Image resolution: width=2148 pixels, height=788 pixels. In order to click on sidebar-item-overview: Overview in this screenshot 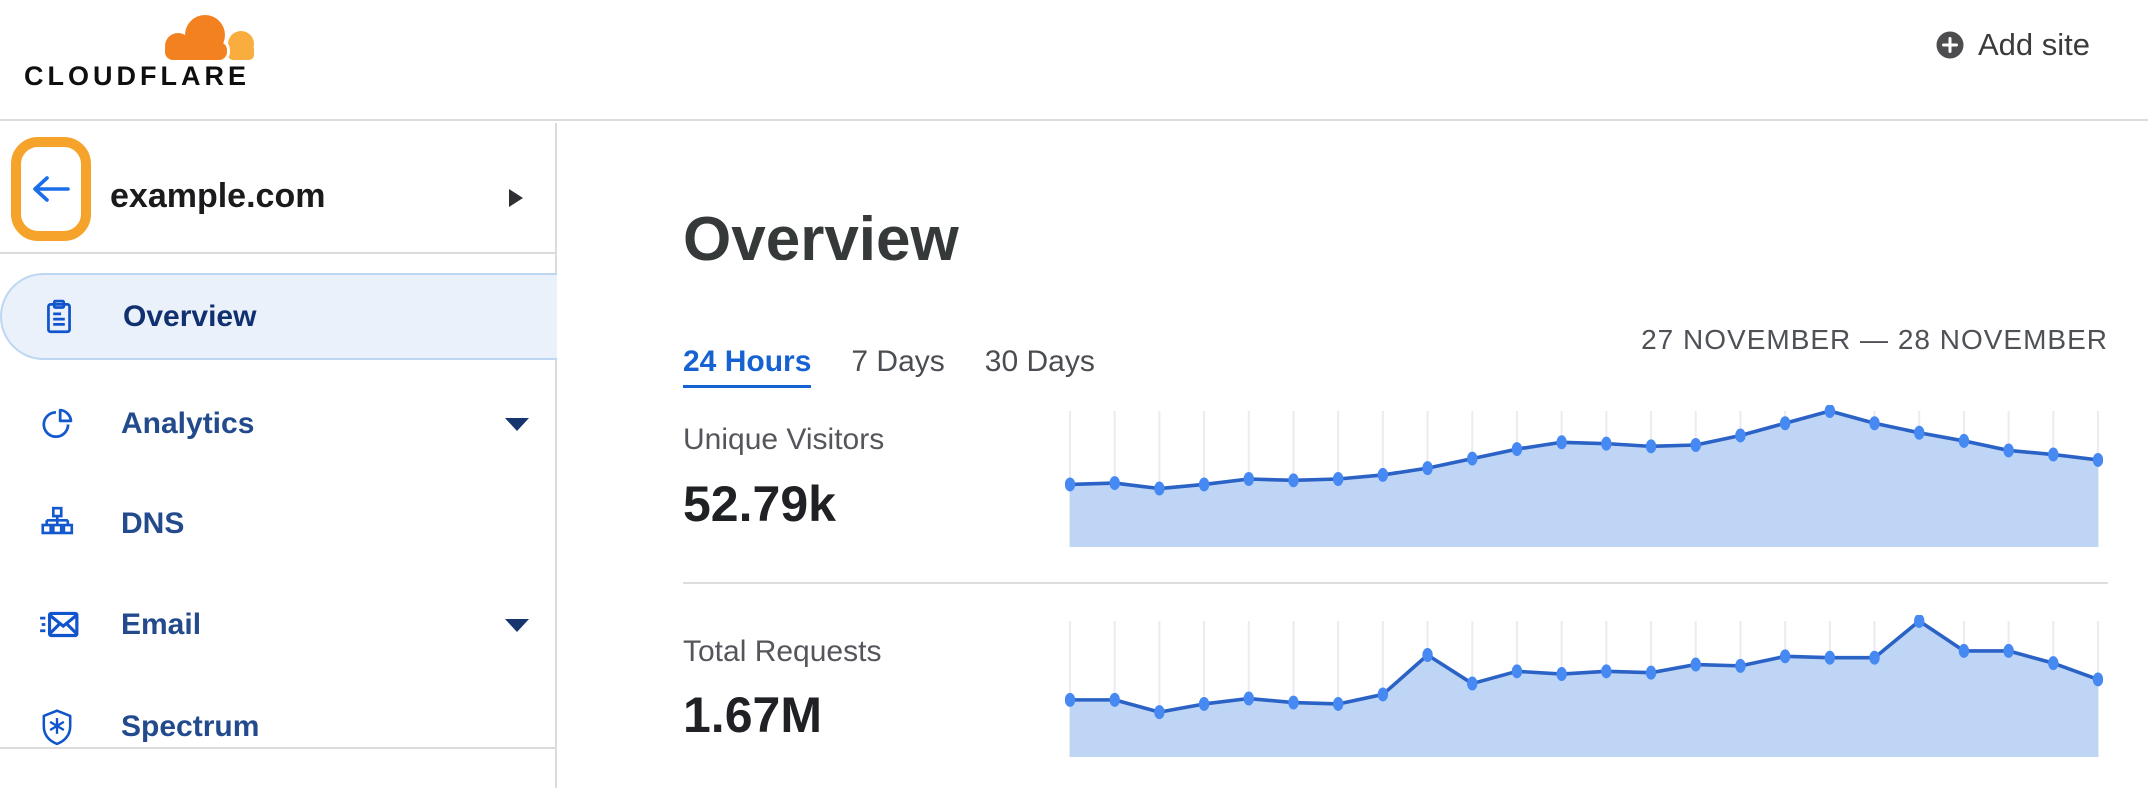, I will do `click(278, 316)`.